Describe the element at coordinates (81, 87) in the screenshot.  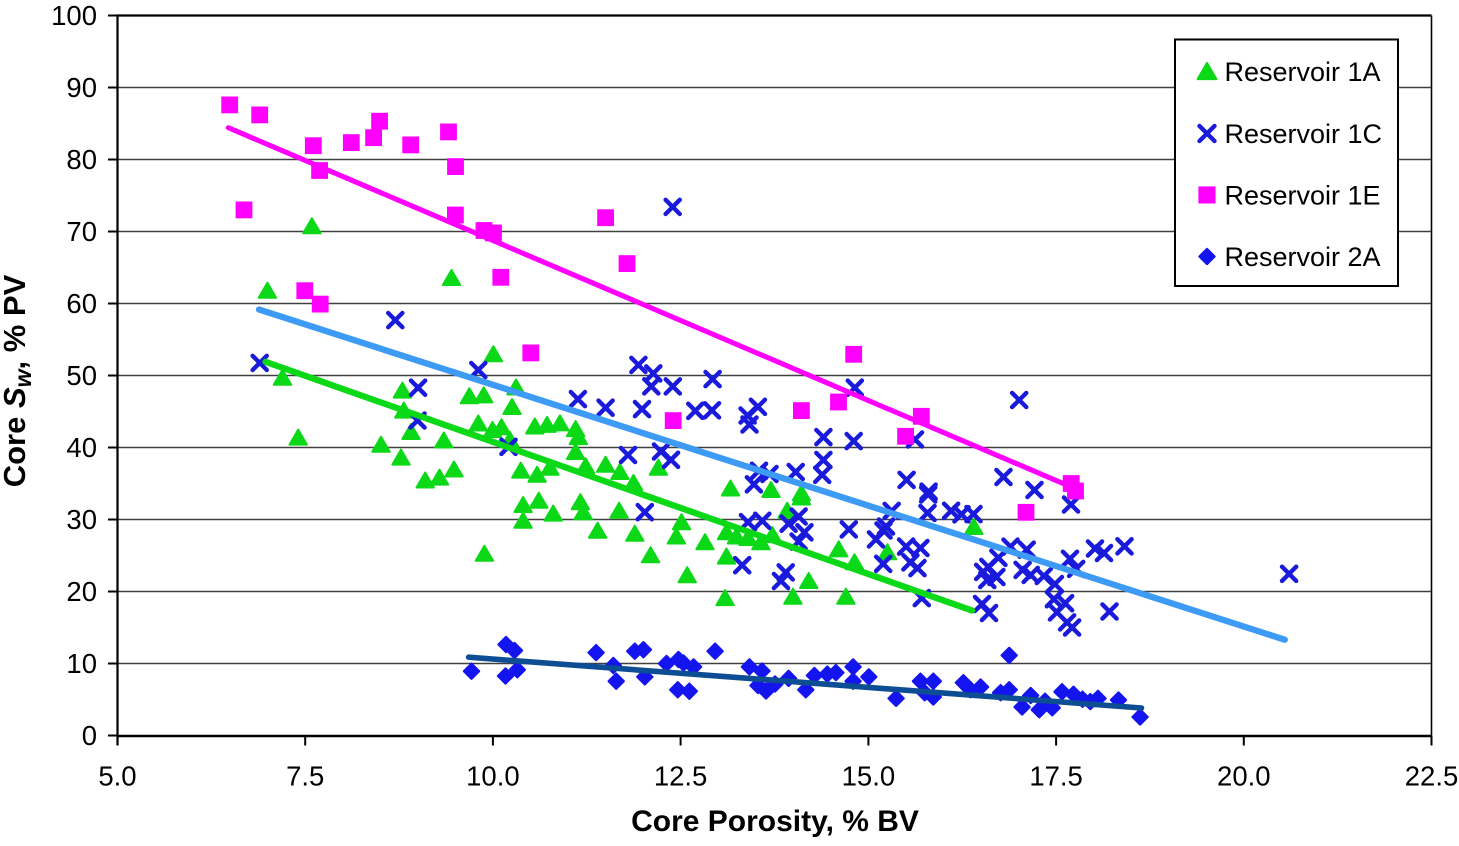
I see `svg-text: 90` at that location.